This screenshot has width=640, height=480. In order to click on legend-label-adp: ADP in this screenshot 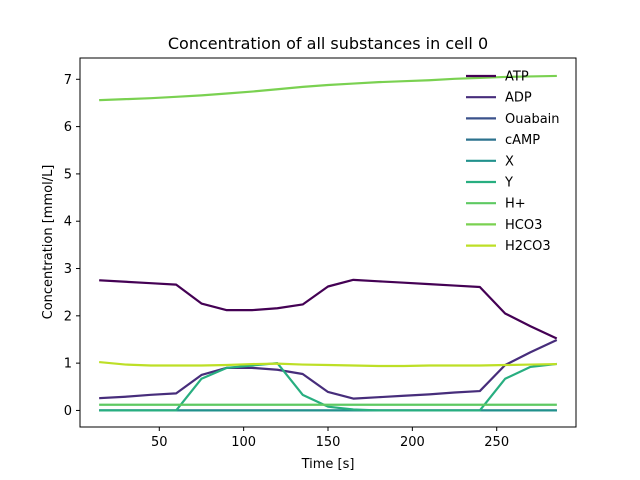, I will do `click(518, 98)`.